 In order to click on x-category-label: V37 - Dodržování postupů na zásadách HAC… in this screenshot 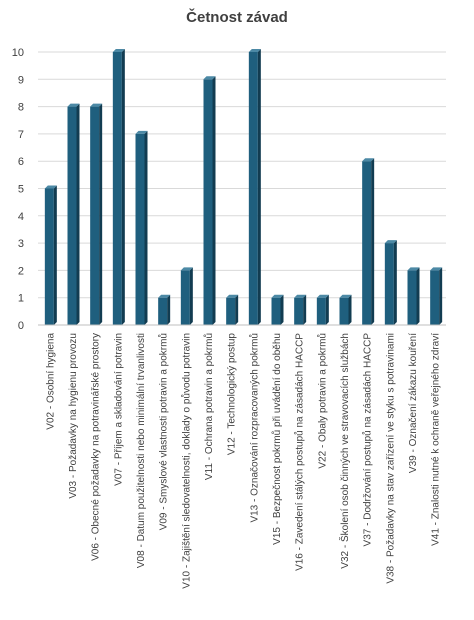, I will do `click(368, 440)`.